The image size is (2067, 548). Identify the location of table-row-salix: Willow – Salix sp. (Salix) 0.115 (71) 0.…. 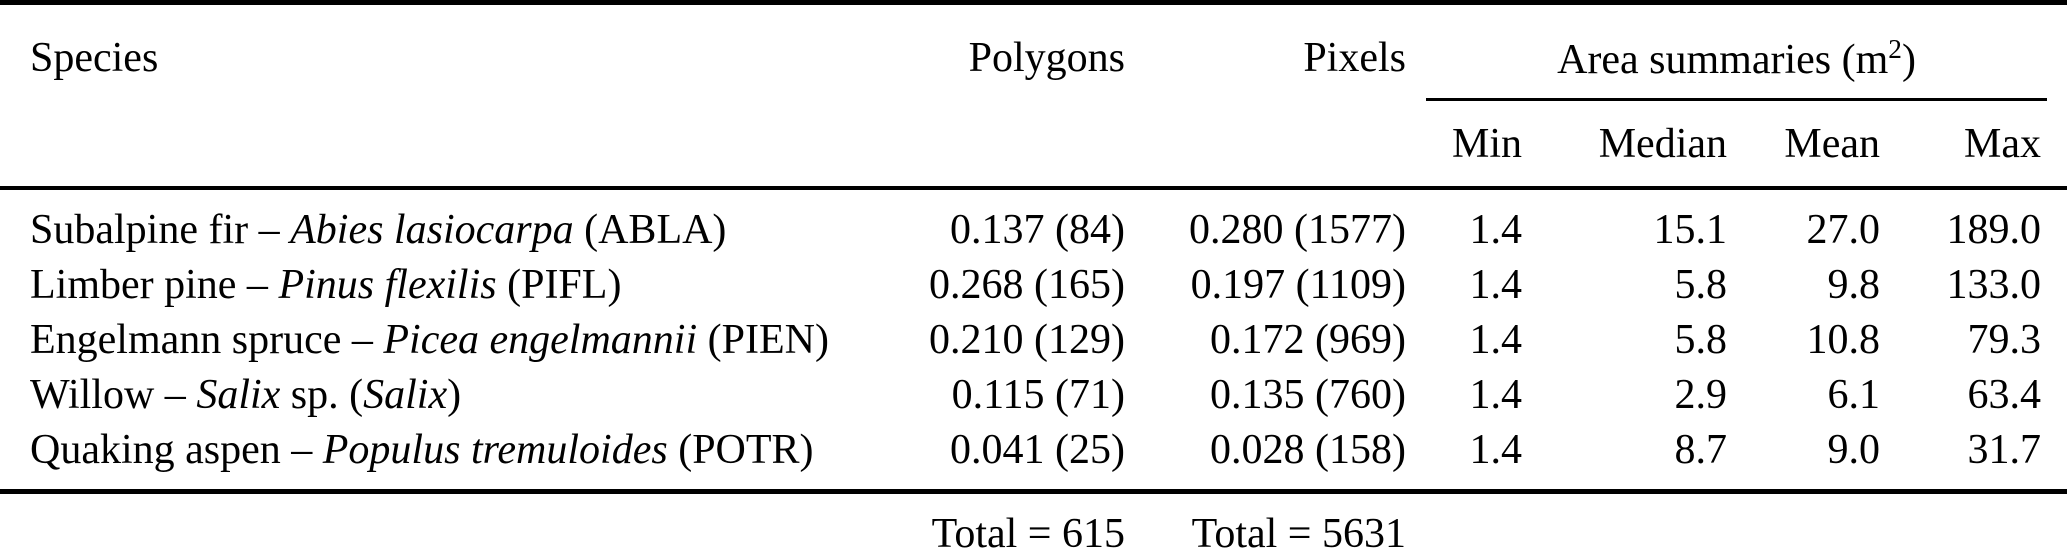
(1033, 394).